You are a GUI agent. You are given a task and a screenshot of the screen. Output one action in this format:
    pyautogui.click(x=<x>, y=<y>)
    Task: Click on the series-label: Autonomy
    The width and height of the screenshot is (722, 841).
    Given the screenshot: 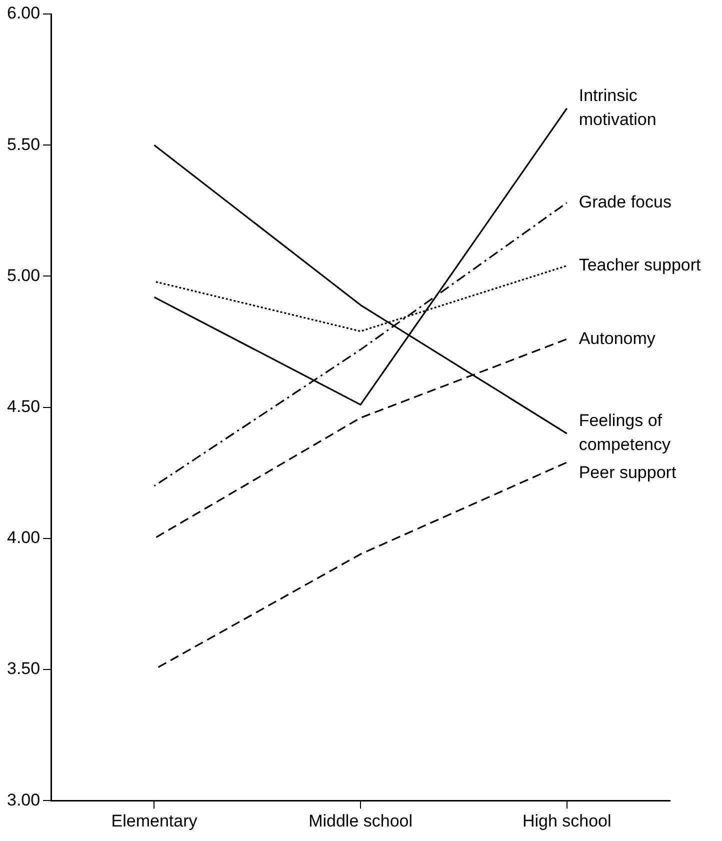 What is the action you would take?
    pyautogui.click(x=617, y=338)
    